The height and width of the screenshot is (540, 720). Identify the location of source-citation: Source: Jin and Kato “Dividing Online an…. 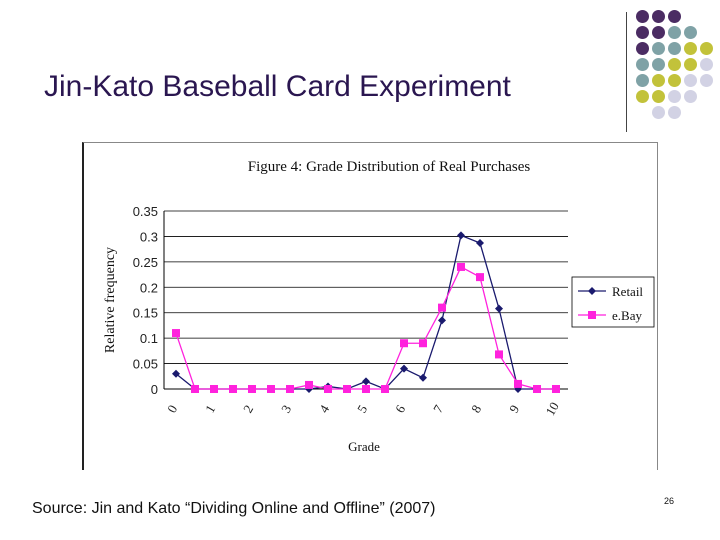
(234, 508).